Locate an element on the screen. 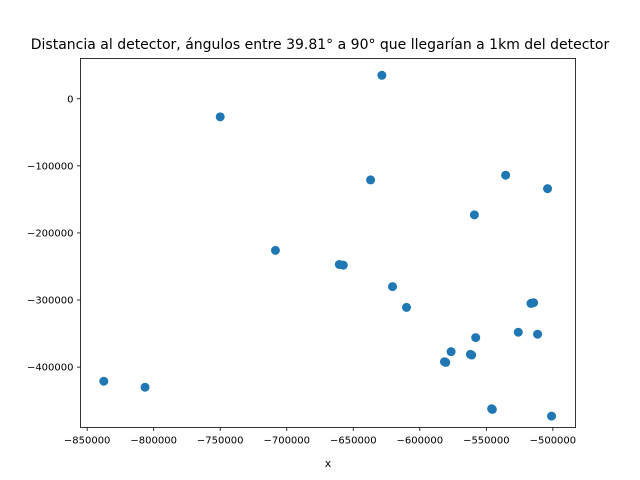 This screenshot has height=480, width=640. x-tick-label: −550000 is located at coordinates (486, 441).